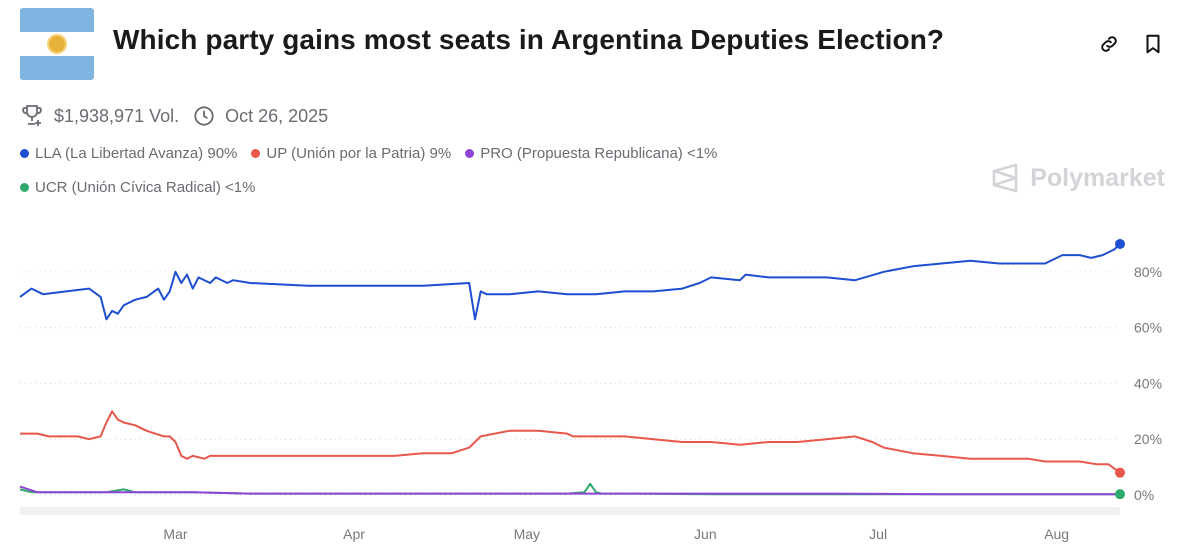 The height and width of the screenshot is (547, 1187). I want to click on bookmark-icon, so click(1153, 44).